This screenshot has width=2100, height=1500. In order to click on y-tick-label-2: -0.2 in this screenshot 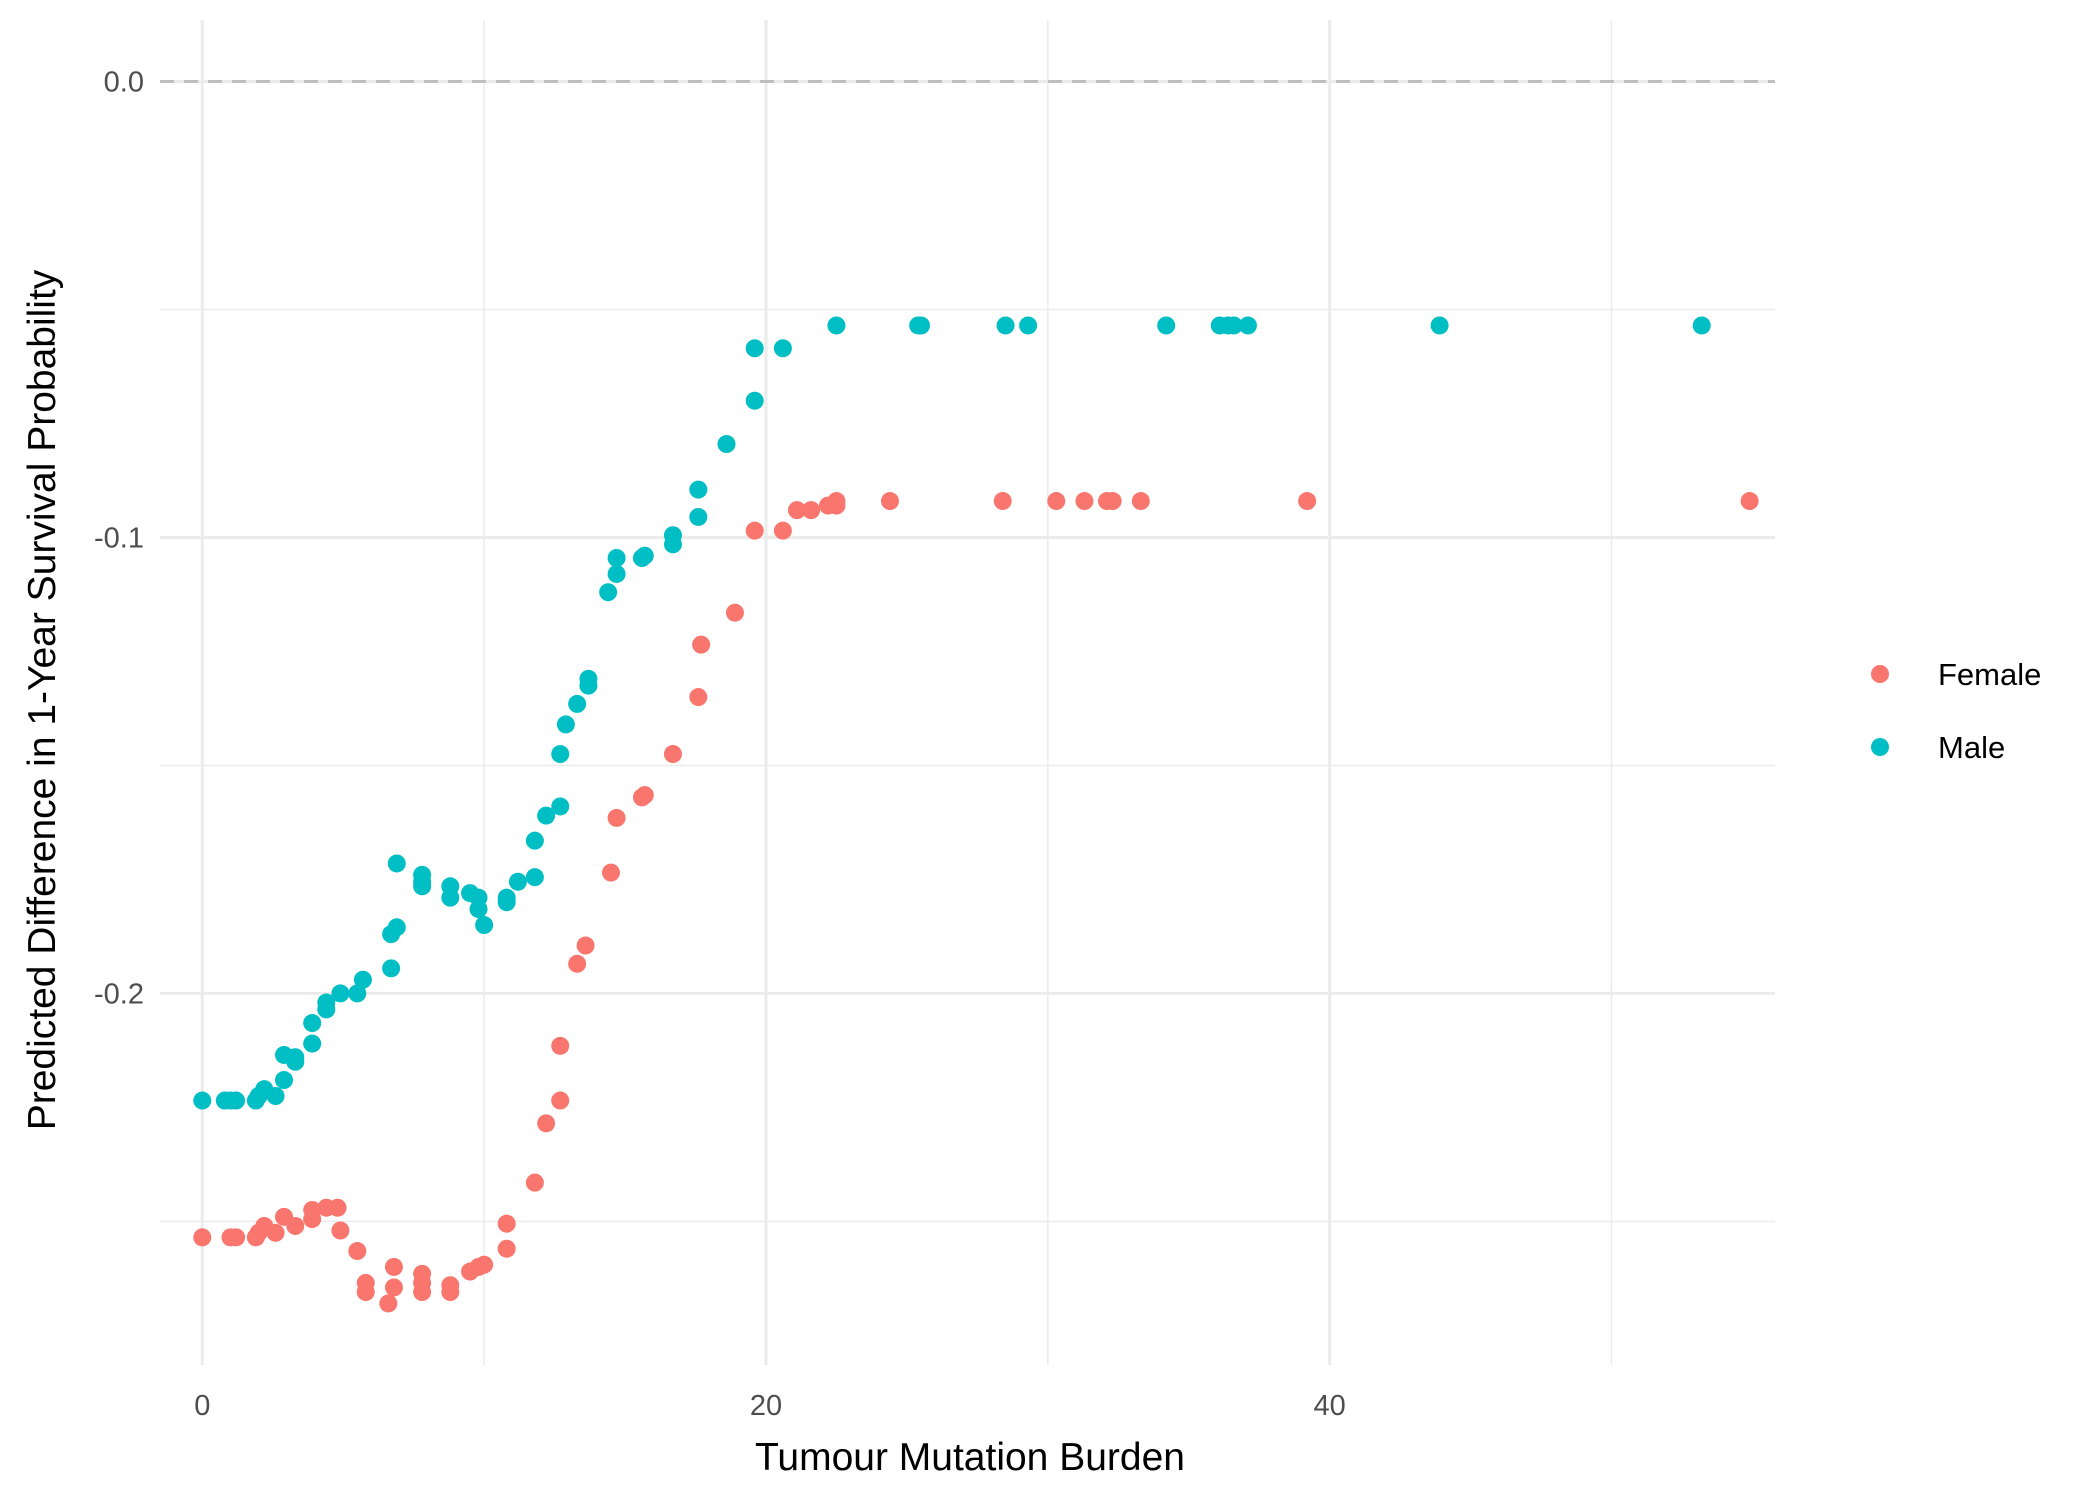, I will do `click(119, 994)`.